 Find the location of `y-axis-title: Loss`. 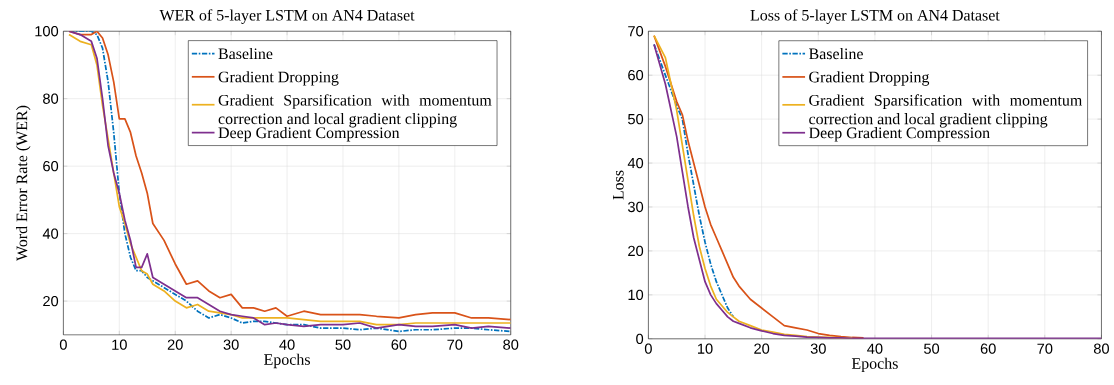

y-axis-title: Loss is located at coordinates (618, 185).